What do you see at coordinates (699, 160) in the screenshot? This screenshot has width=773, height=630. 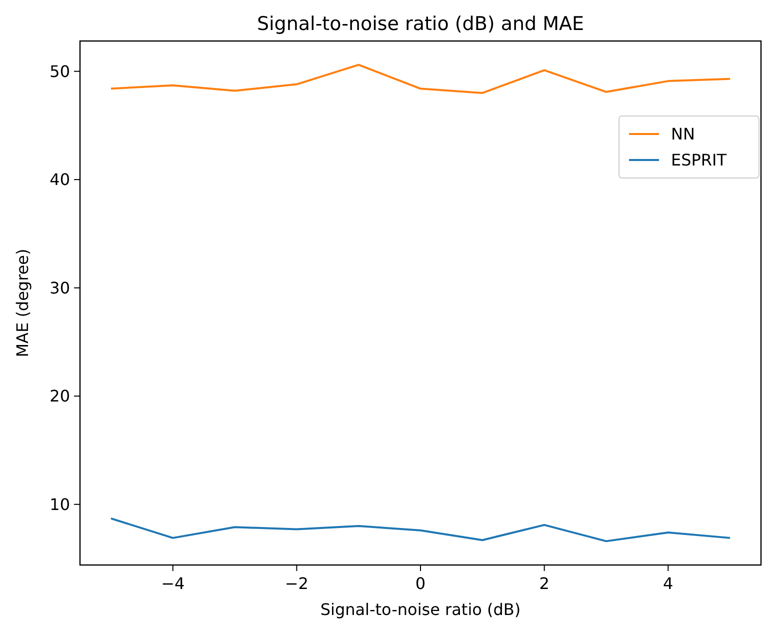 I see `legend-label: ESPRIT` at bounding box center [699, 160].